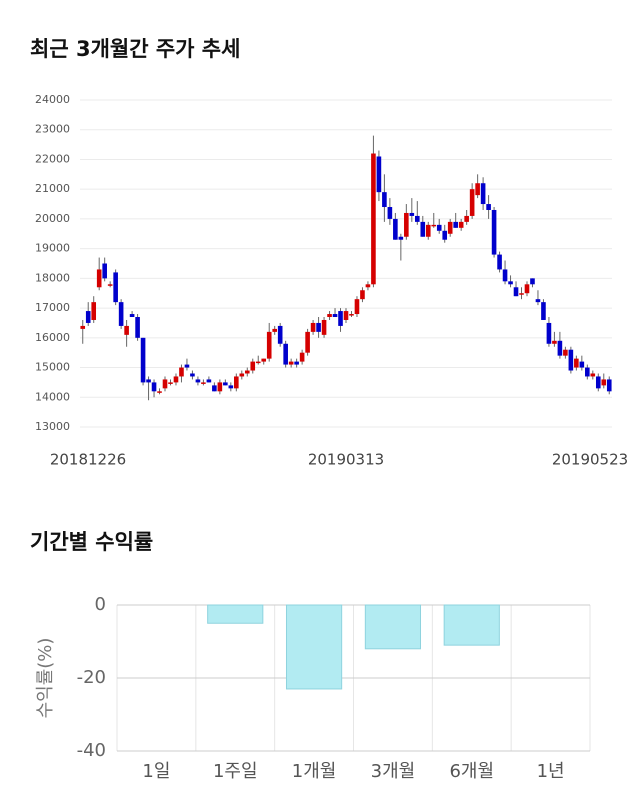 The image size is (640, 810). What do you see at coordinates (235, 771) in the screenshot?
I see `x-tick-label: 1주일` at bounding box center [235, 771].